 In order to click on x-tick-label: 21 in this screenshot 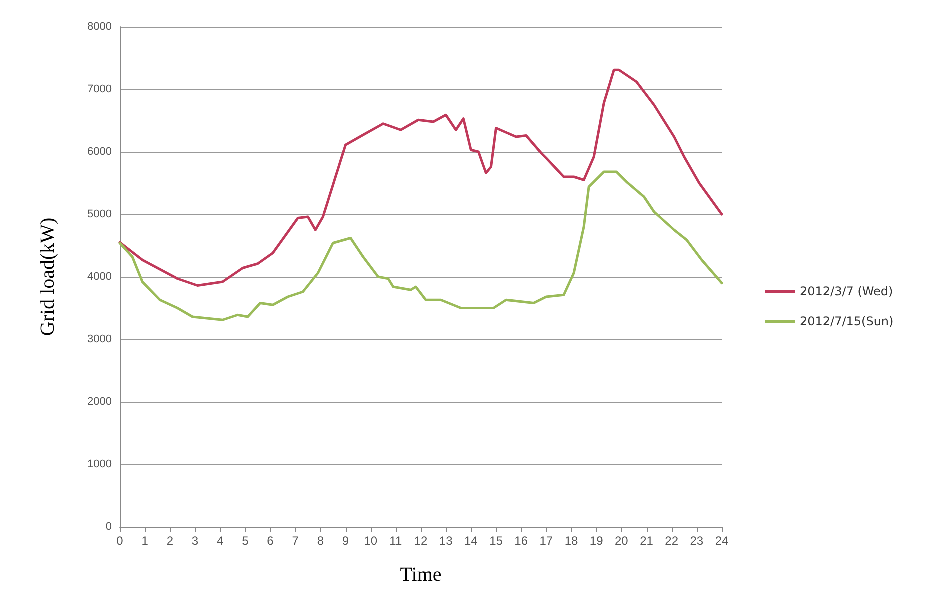, I will do `click(647, 541)`.